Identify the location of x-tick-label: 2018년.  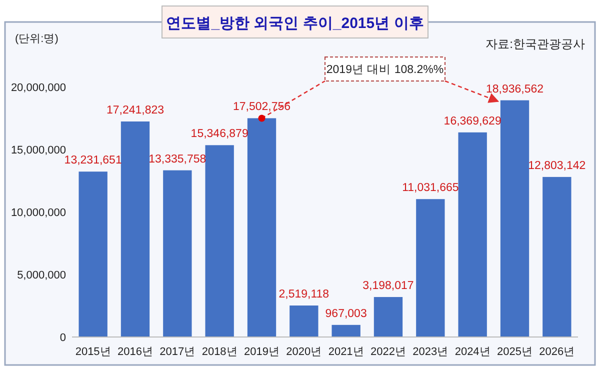
(220, 352).